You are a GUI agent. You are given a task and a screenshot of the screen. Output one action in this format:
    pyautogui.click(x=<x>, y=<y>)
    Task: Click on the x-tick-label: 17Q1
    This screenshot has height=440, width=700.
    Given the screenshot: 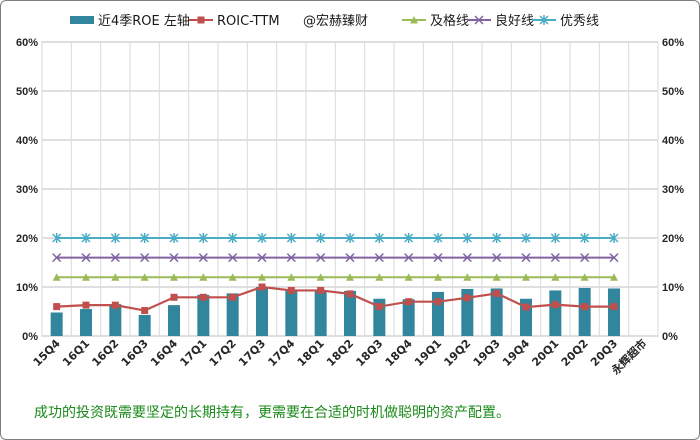 What is the action you would take?
    pyautogui.click(x=193, y=353)
    